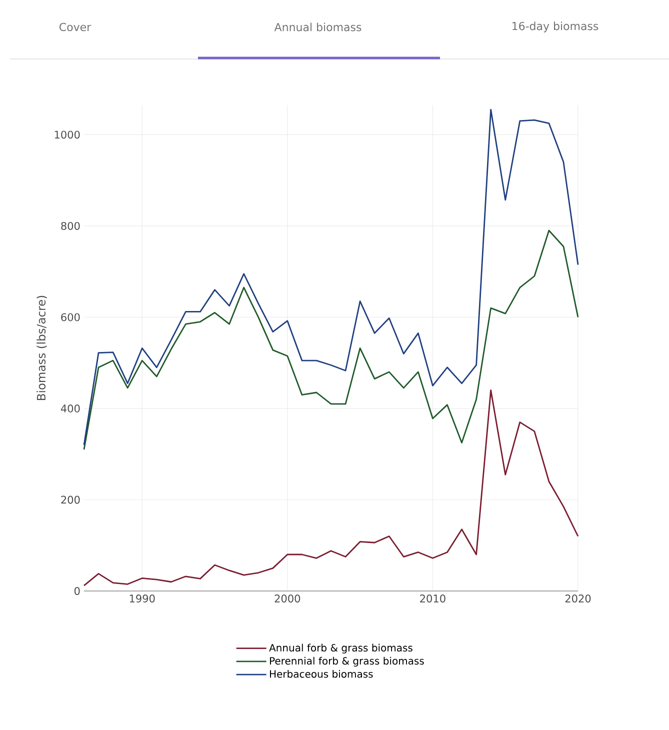 This screenshot has width=669, height=730. What do you see at coordinates (433, 598) in the screenshot?
I see `x-tick-label: 2010` at bounding box center [433, 598].